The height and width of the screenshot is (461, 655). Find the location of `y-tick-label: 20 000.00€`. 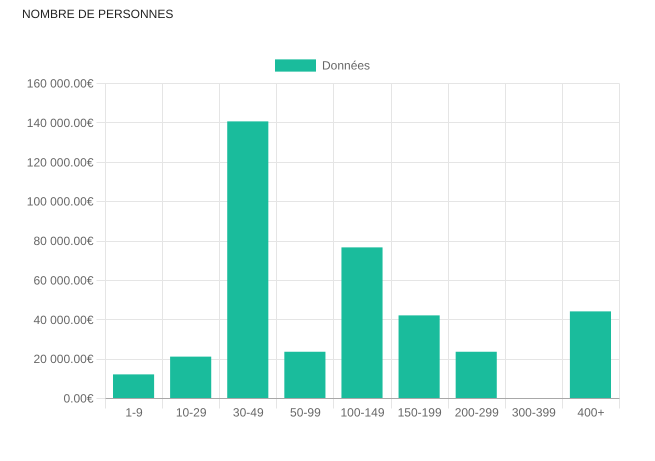

y-tick-label: 20 000.00€ is located at coordinates (63, 359).